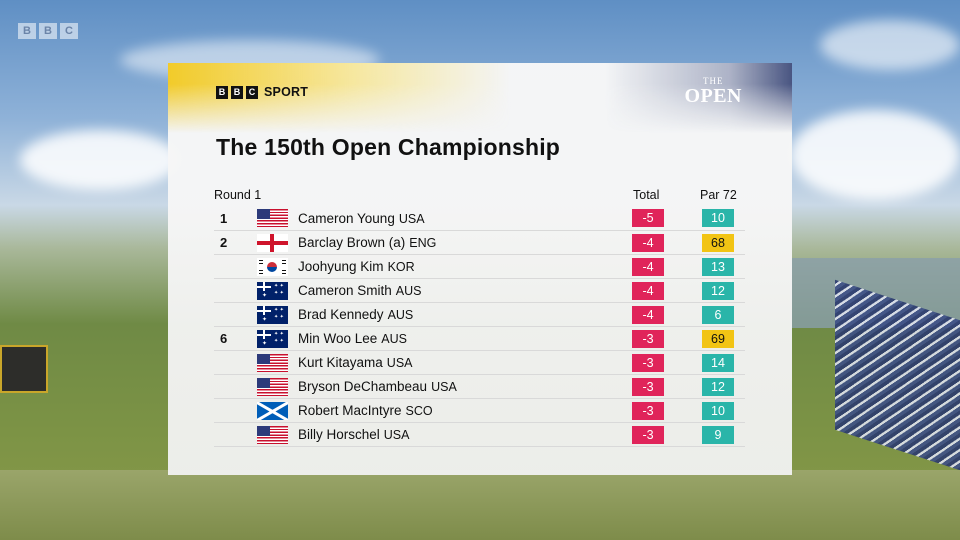 The image size is (960, 540). What do you see at coordinates (361, 218) in the screenshot?
I see `player-name: Cameron Young USA` at bounding box center [361, 218].